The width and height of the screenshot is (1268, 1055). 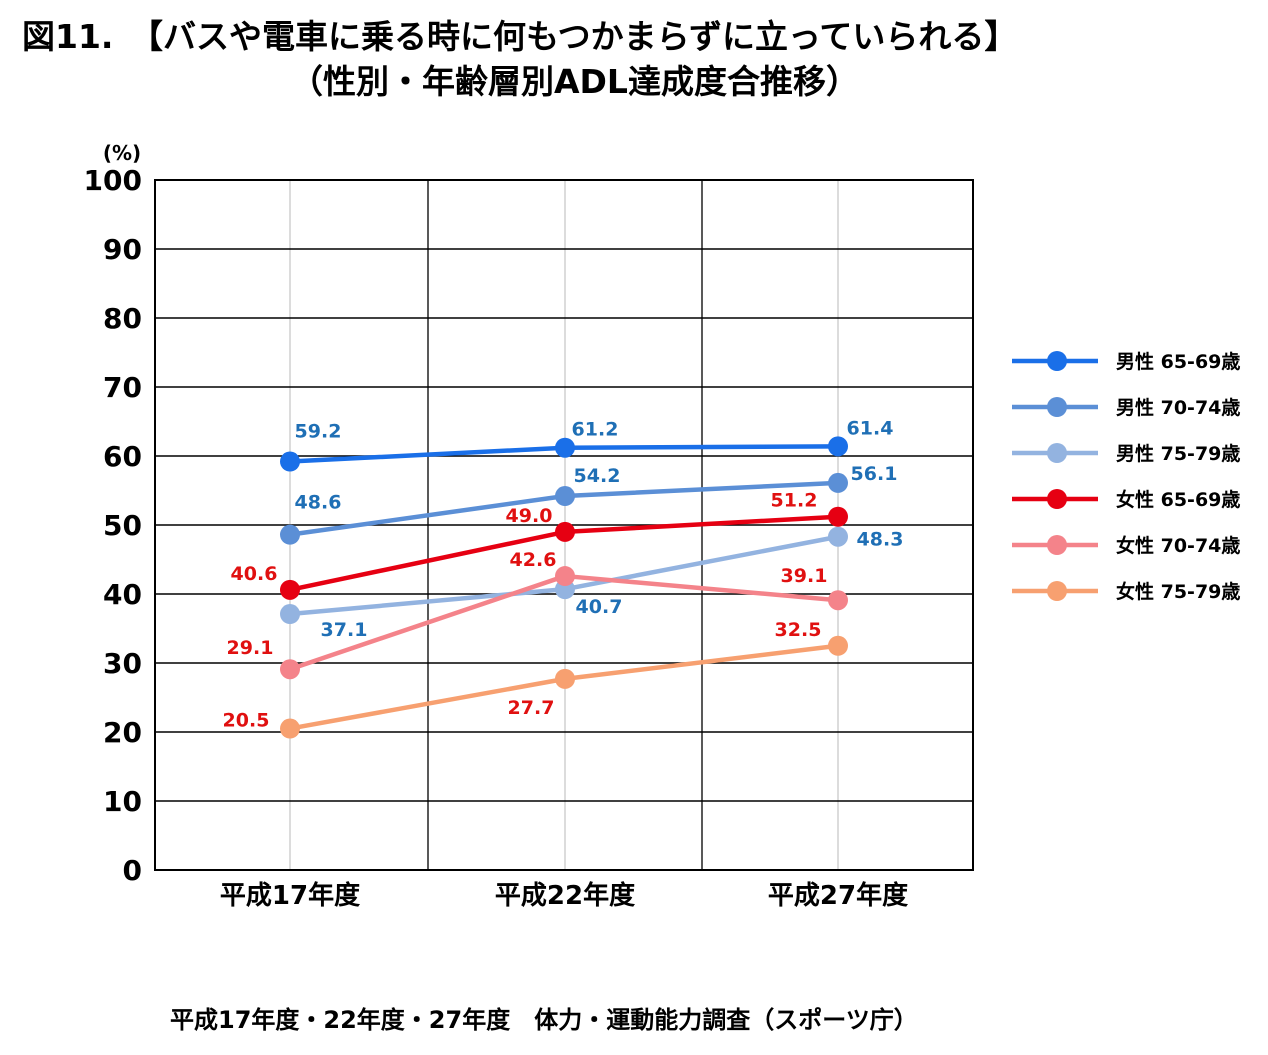 I want to click on legend-label: 男性 75-79歳, so click(x=1178, y=453).